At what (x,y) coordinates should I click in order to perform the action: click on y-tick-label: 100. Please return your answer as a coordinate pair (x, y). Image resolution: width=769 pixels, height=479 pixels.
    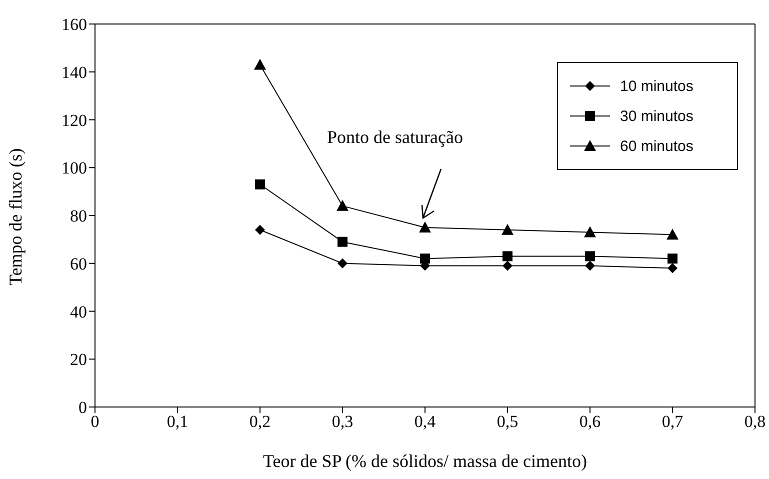
    Looking at the image, I should click on (74, 168).